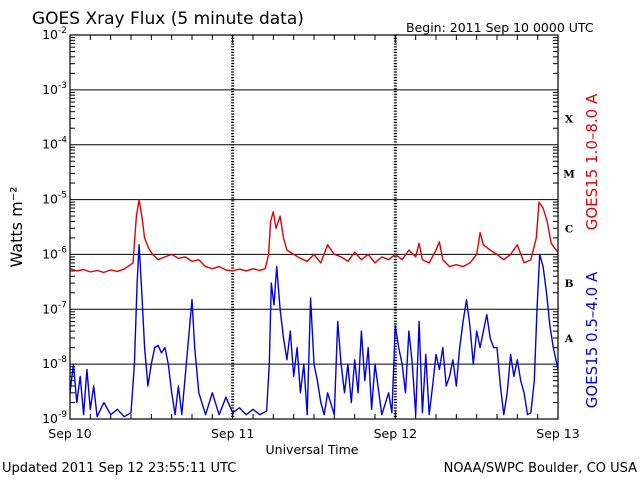  Describe the element at coordinates (592, 161) in the screenshot. I see `legend-series-long: GOES15 1.0–8.0 A` at that location.